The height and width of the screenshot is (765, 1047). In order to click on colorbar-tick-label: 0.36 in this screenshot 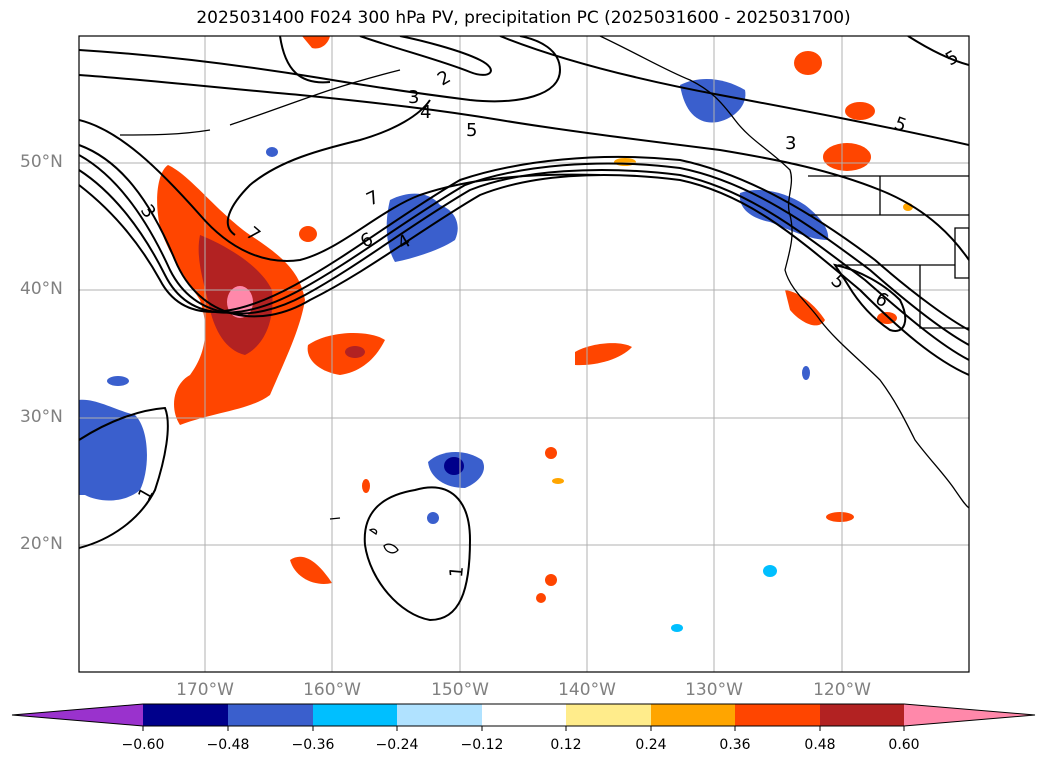, I will do `click(735, 745)`.